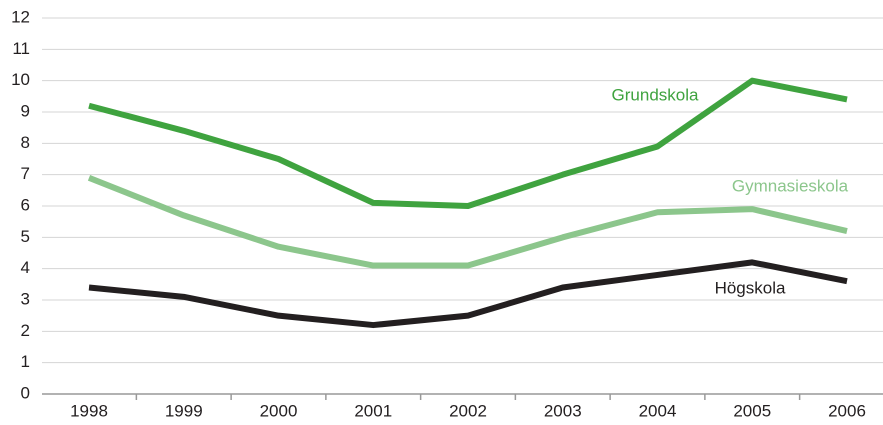 This screenshot has height=425, width=883. I want to click on x-tick-label: 2003, so click(563, 410).